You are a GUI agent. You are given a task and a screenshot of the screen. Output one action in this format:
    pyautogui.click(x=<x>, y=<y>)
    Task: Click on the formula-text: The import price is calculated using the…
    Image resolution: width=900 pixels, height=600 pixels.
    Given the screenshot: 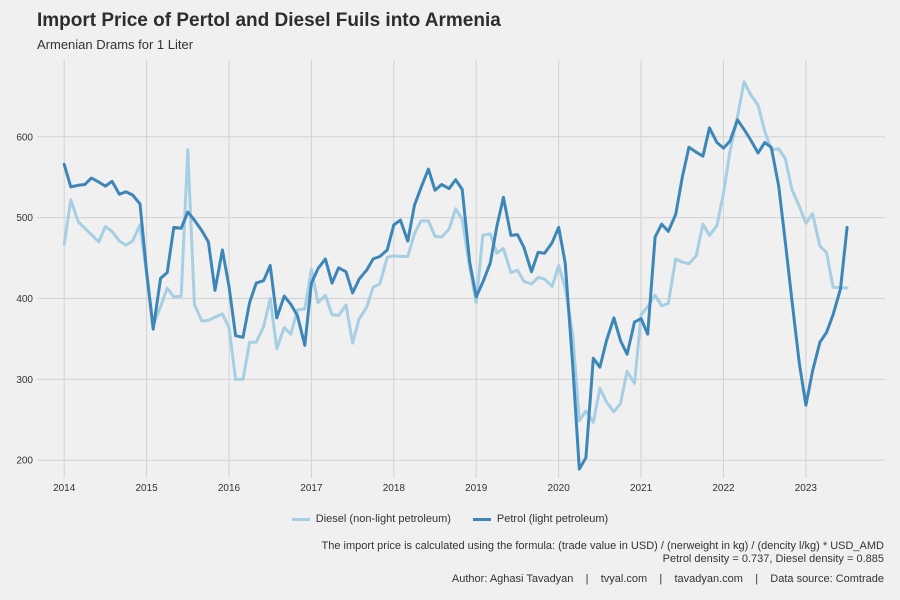 What is the action you would take?
    pyautogui.click(x=602, y=546)
    